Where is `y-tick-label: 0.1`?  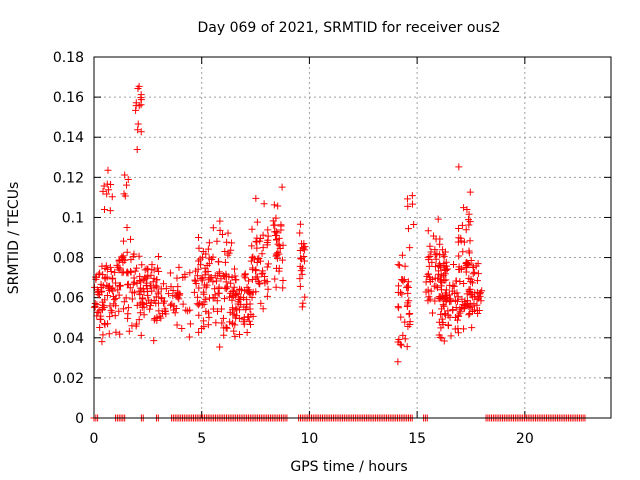 y-tick-label: 0.1 is located at coordinates (73, 218).